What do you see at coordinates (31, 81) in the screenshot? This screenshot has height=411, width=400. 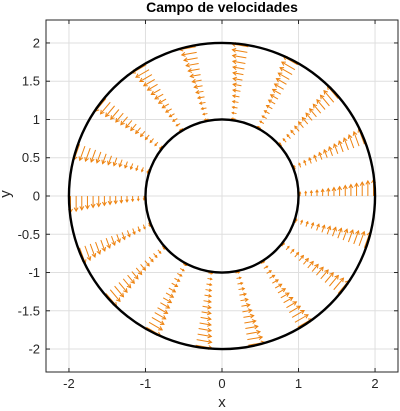 I see `y-tick-label: 1.5` at bounding box center [31, 81].